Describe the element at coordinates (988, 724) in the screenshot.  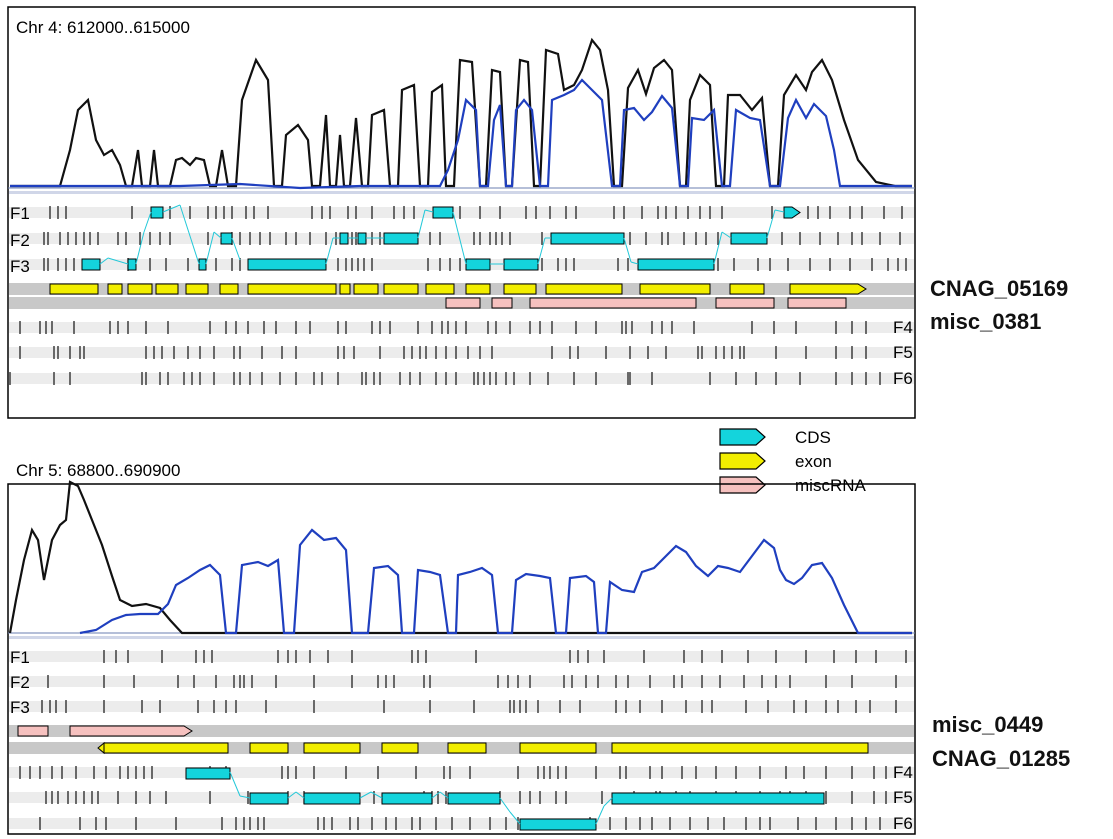
I see `gene-label-misc-0449: misc_0449` at that location.